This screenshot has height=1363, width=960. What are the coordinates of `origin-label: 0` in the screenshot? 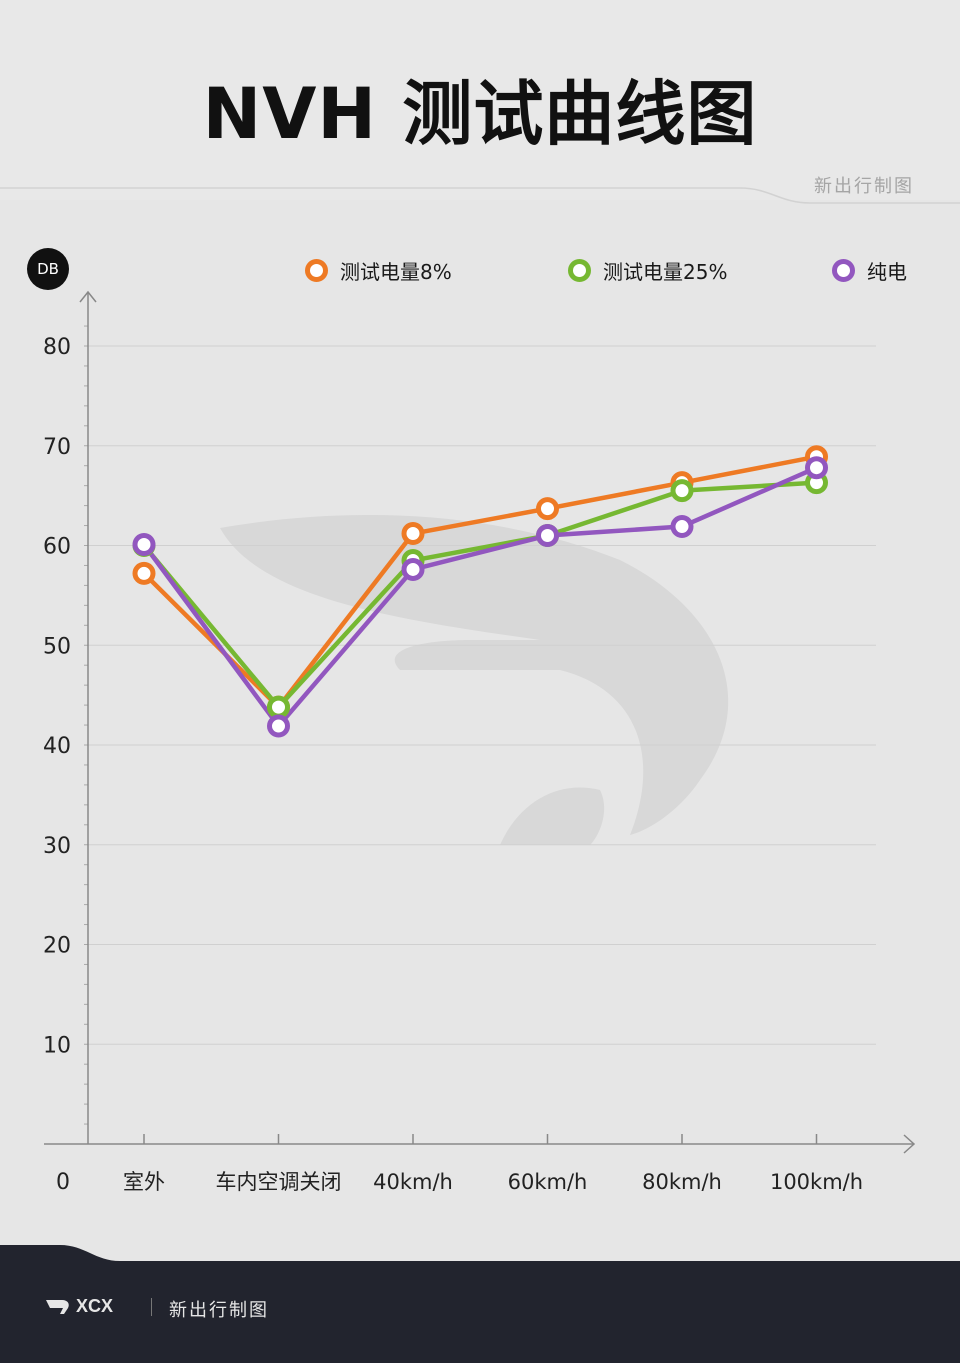 It's located at (63, 1182).